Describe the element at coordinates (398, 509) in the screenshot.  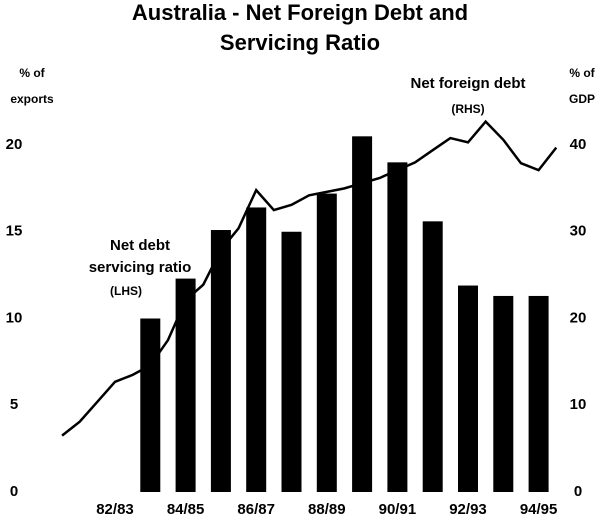
I see `x-tick-label: 90/91` at that location.